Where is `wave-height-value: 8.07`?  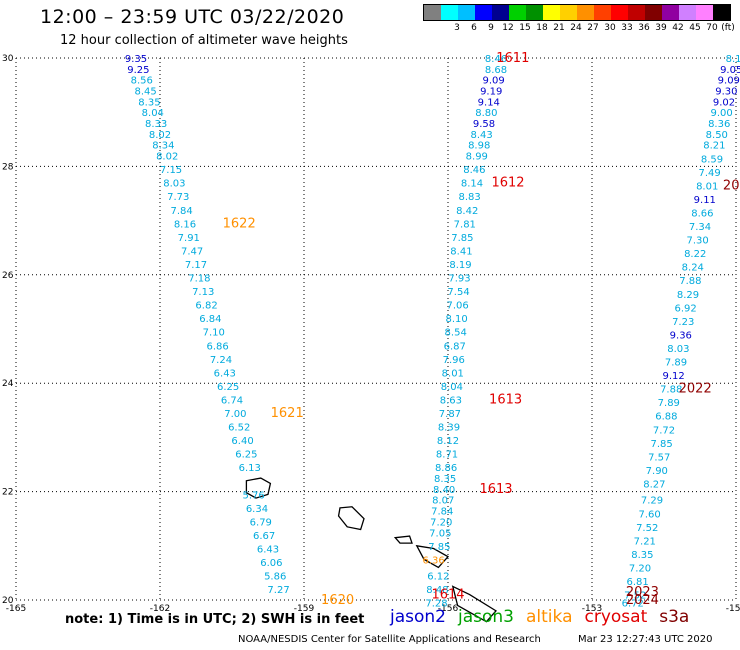
wave-height-value: 8.07 is located at coordinates (443, 501).